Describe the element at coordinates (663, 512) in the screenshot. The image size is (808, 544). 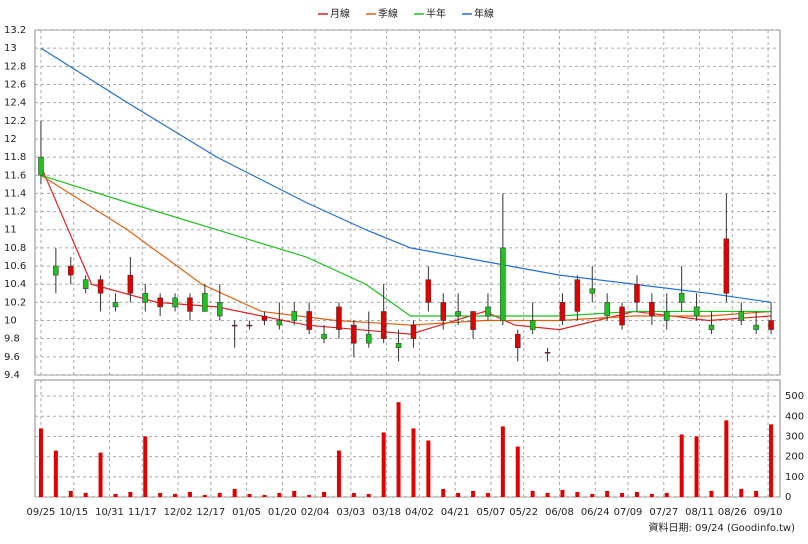
I see `x-tick-label: 07/27` at that location.